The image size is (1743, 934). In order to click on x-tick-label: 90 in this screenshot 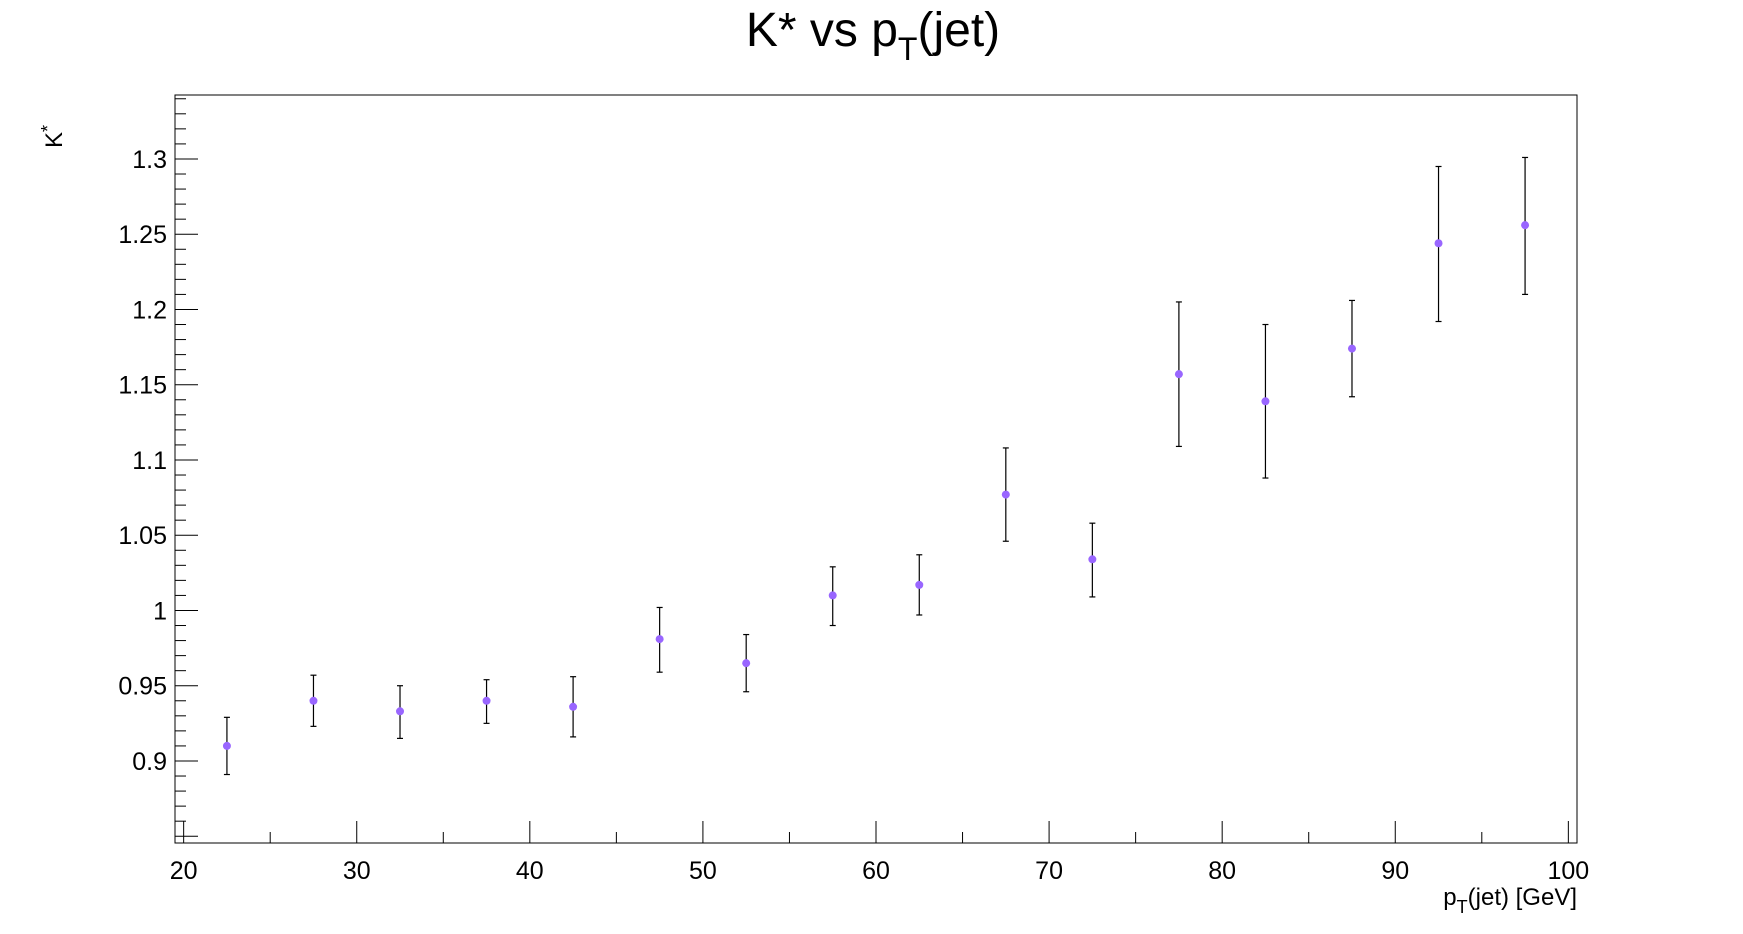, I will do `click(1395, 871)`.